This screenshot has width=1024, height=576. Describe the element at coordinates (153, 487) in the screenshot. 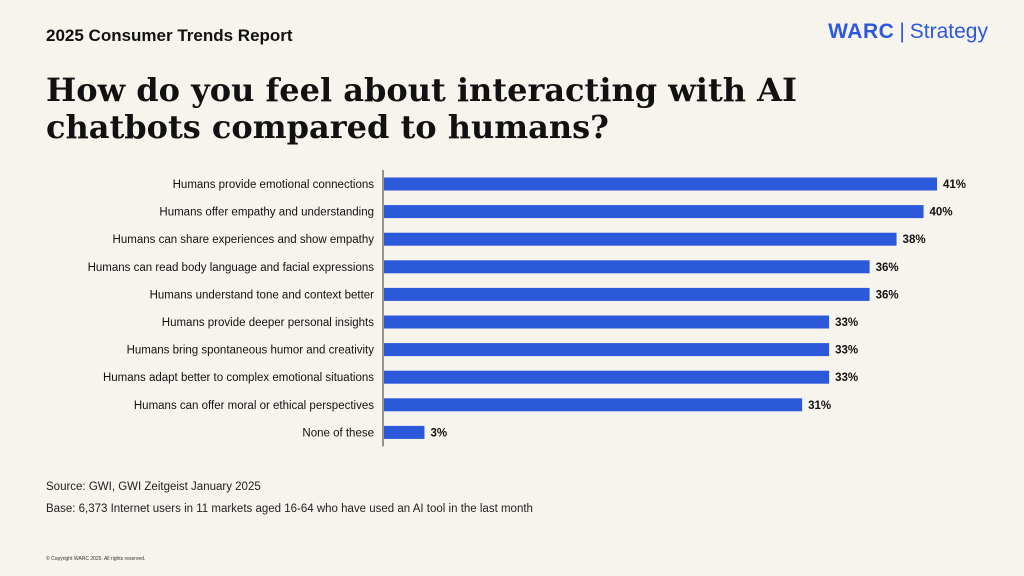

I see `source-note: Source: GWI, GWI Zeitgeist January 2025` at that location.